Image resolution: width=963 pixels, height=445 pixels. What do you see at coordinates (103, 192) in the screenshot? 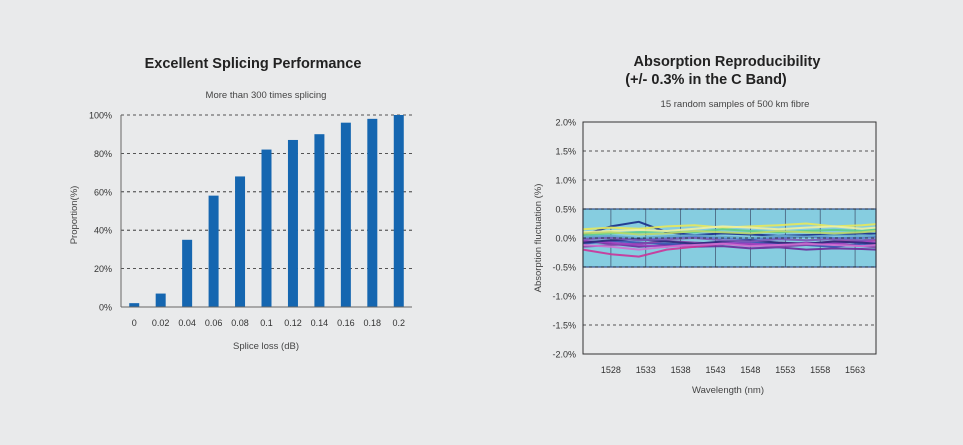
I see `splicing-y-tick-label: 60%` at bounding box center [103, 192].